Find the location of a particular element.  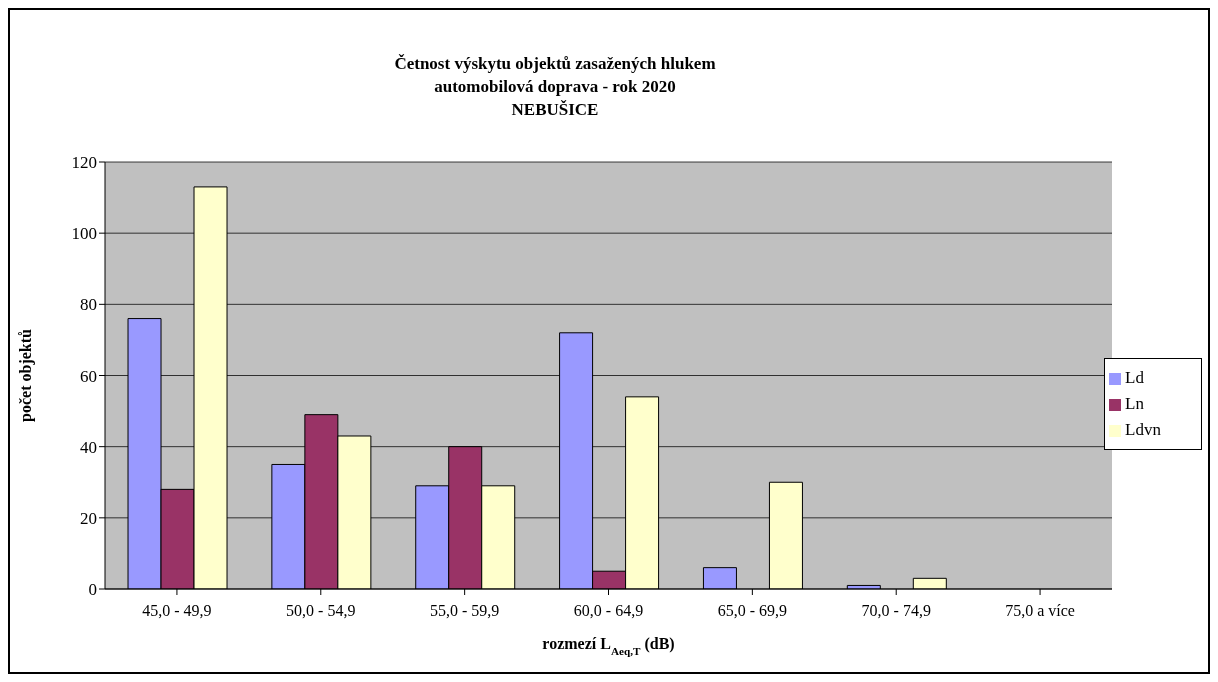

y-tick-label: 40 is located at coordinates (88, 447).